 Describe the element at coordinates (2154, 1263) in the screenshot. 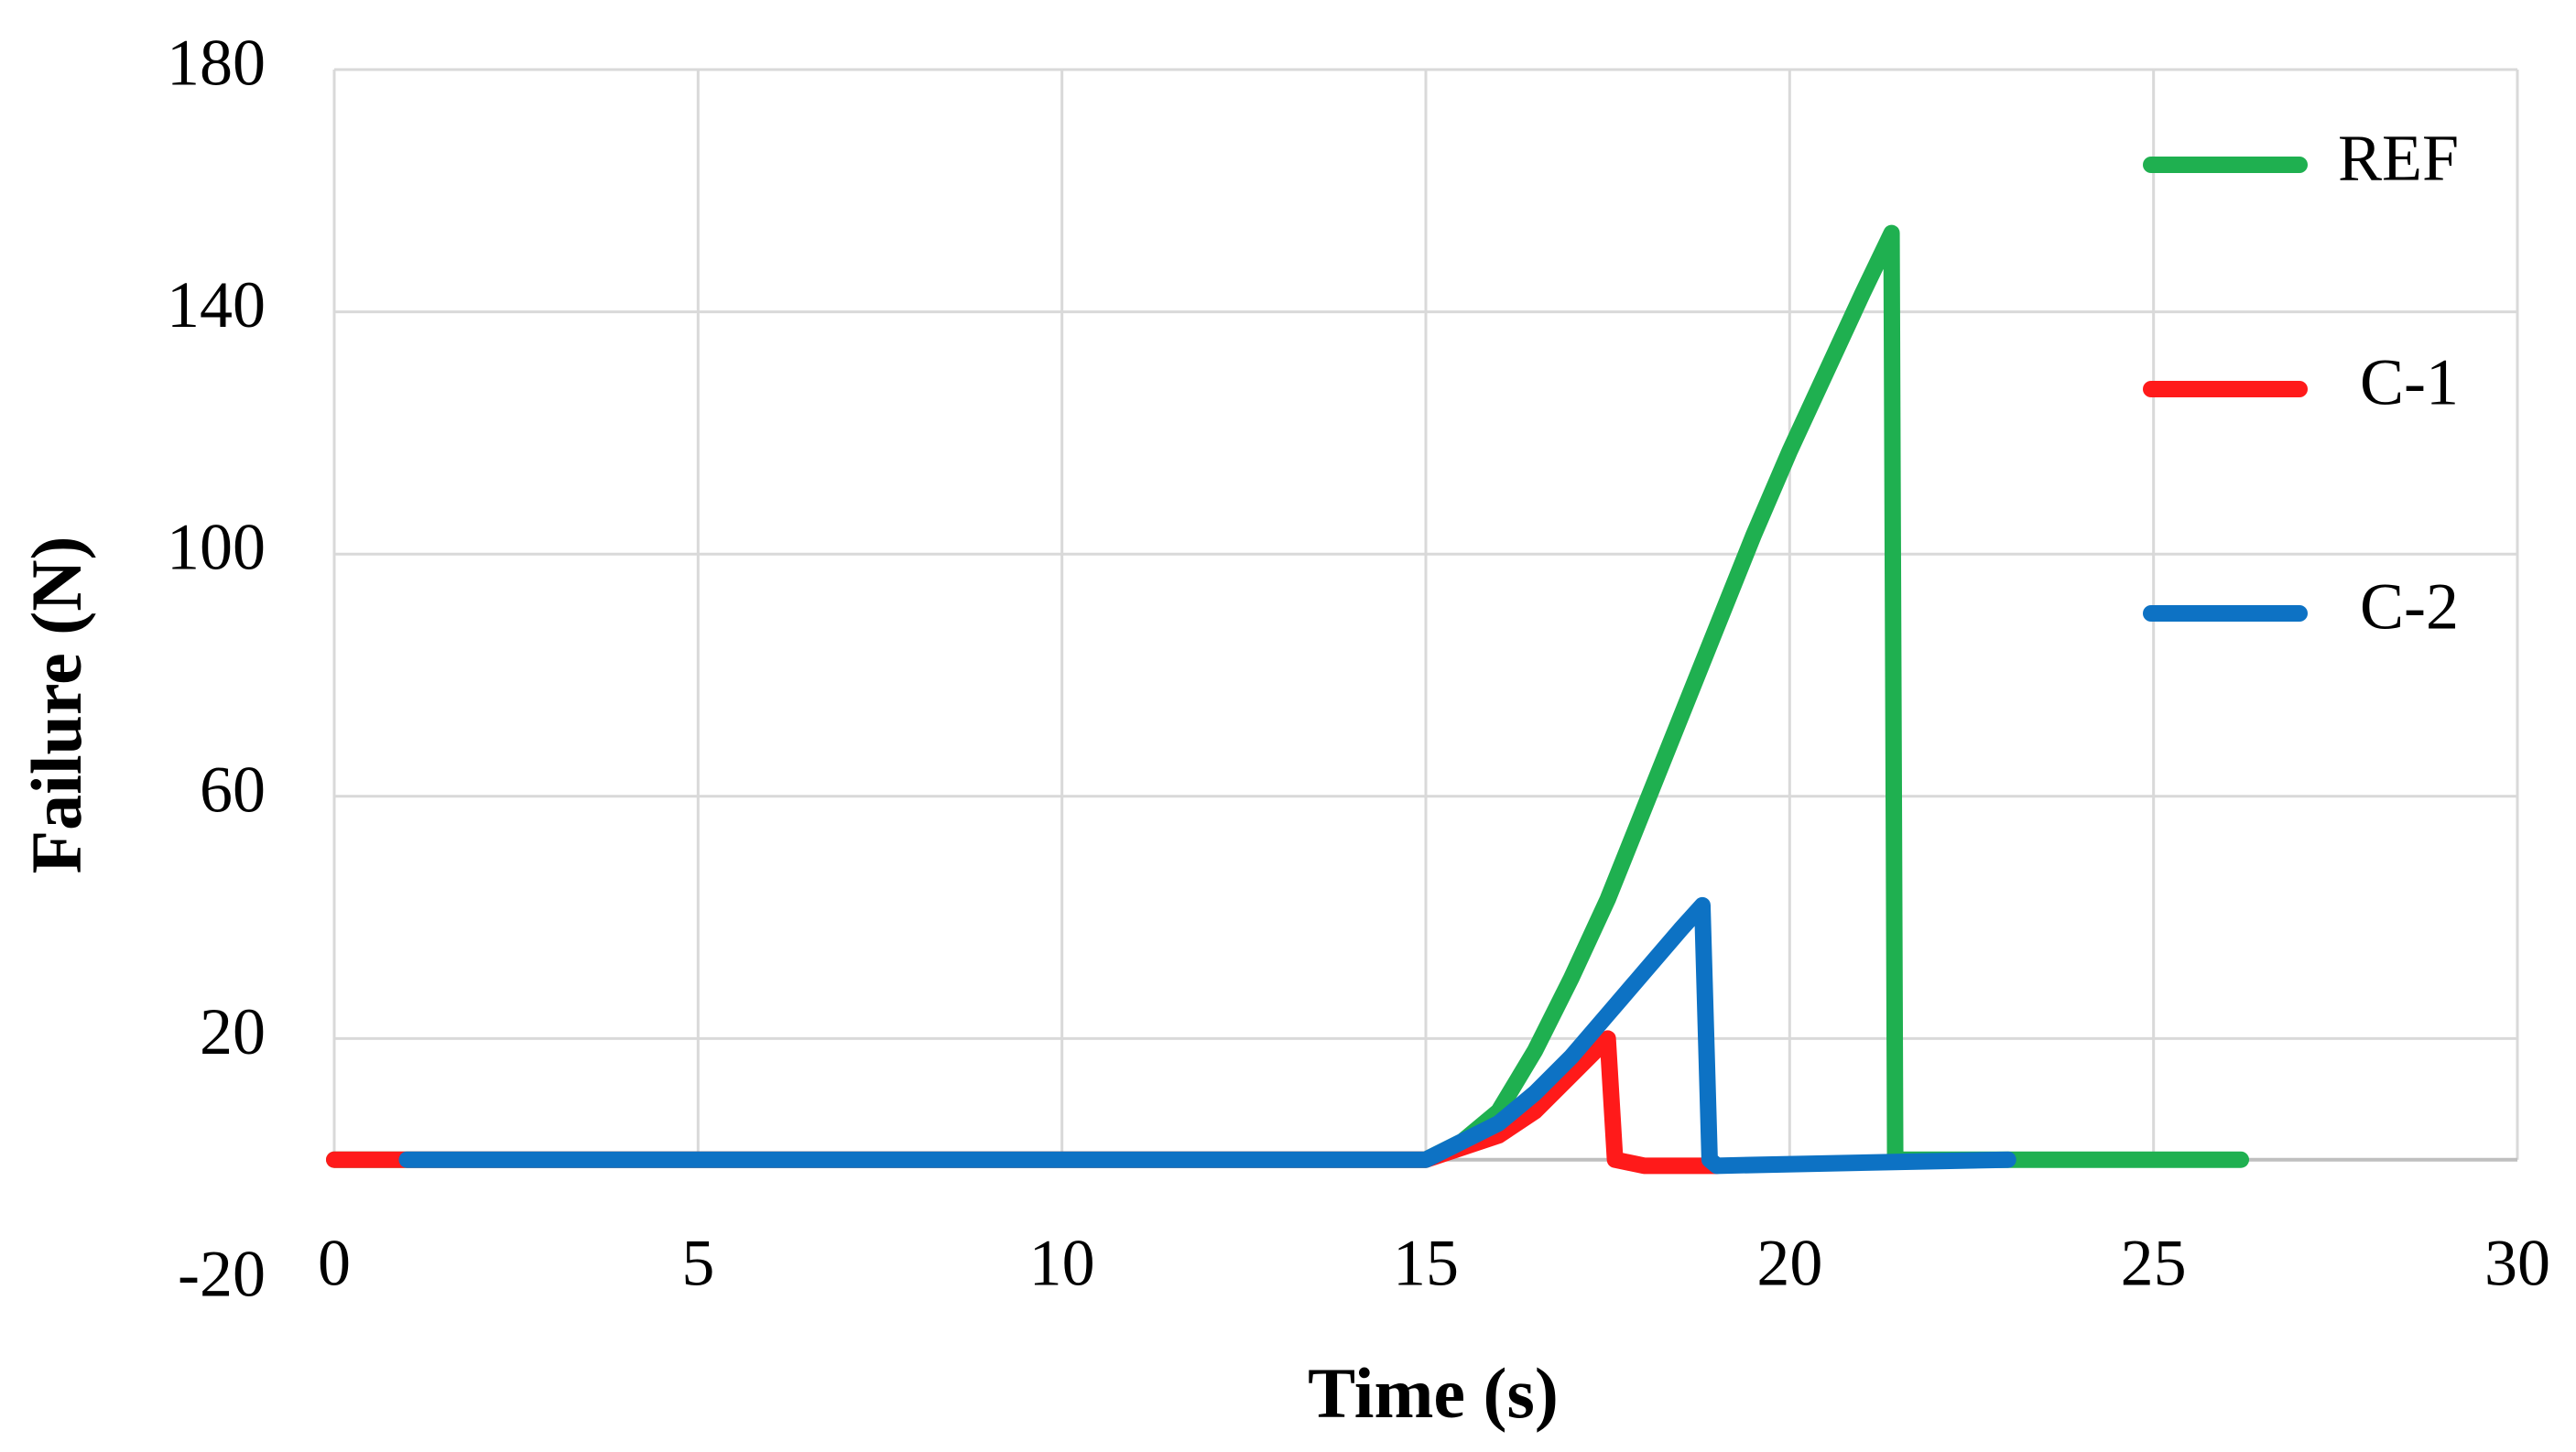

I see `x-tick-label: 25` at that location.